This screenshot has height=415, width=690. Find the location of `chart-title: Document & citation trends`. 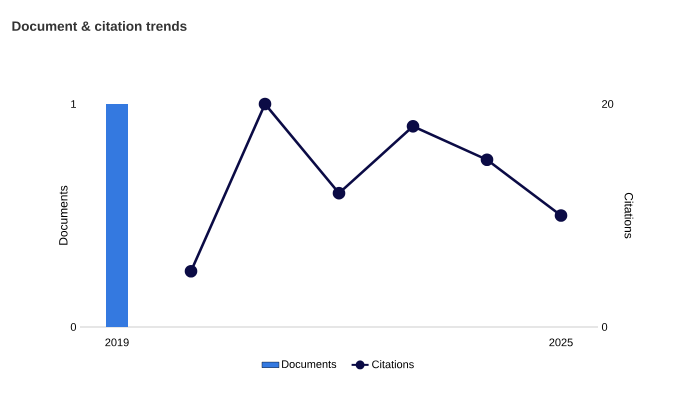

chart-title: Document & citation trends is located at coordinates (99, 26).